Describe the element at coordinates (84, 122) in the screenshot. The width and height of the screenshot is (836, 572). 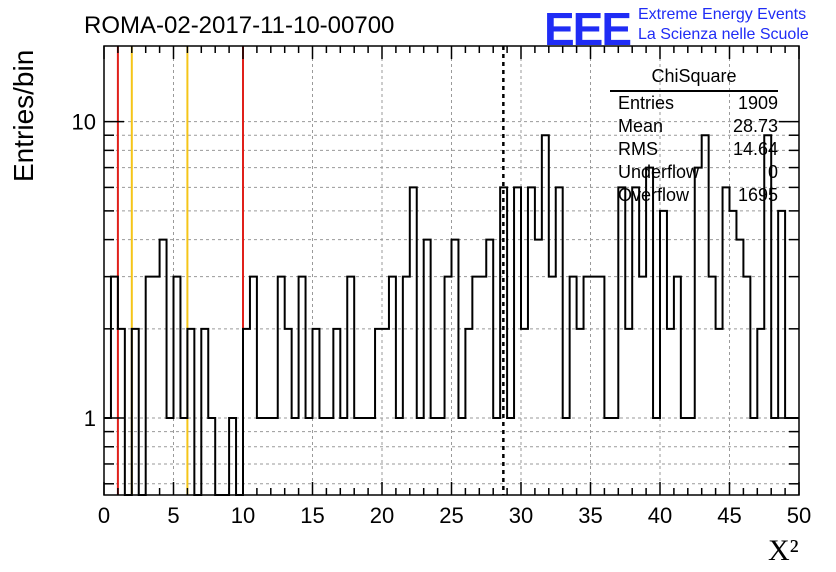
I see `y-tick-label: 10` at that location.